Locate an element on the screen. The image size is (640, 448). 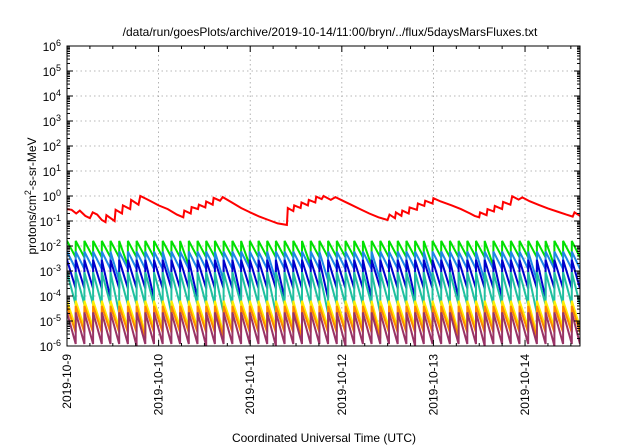
y-tick-label-exponent: 5 is located at coordinates (58, 68).